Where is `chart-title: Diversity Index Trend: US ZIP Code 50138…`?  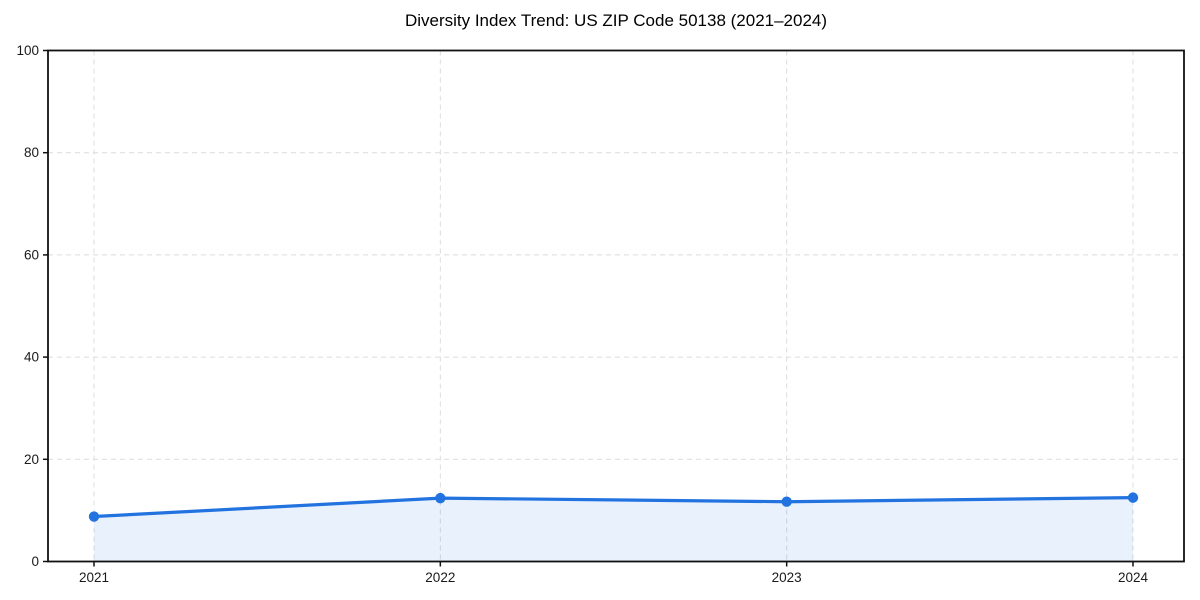 chart-title: Diversity Index Trend: US ZIP Code 50138… is located at coordinates (616, 20).